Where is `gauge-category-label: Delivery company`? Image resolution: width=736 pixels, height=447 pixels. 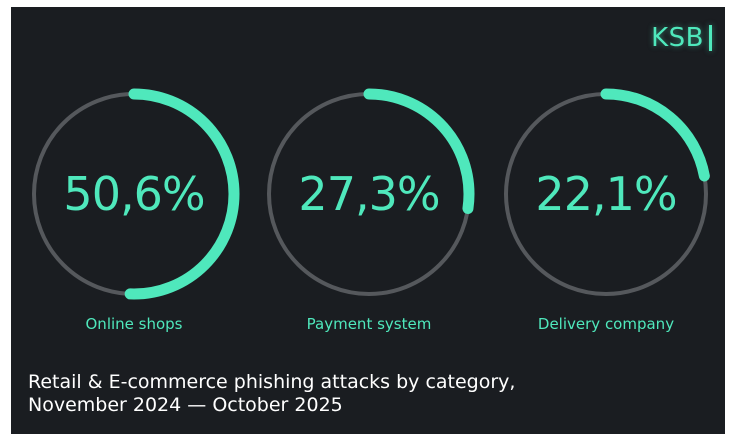 gauge-category-label: Delivery company is located at coordinates (606, 324).